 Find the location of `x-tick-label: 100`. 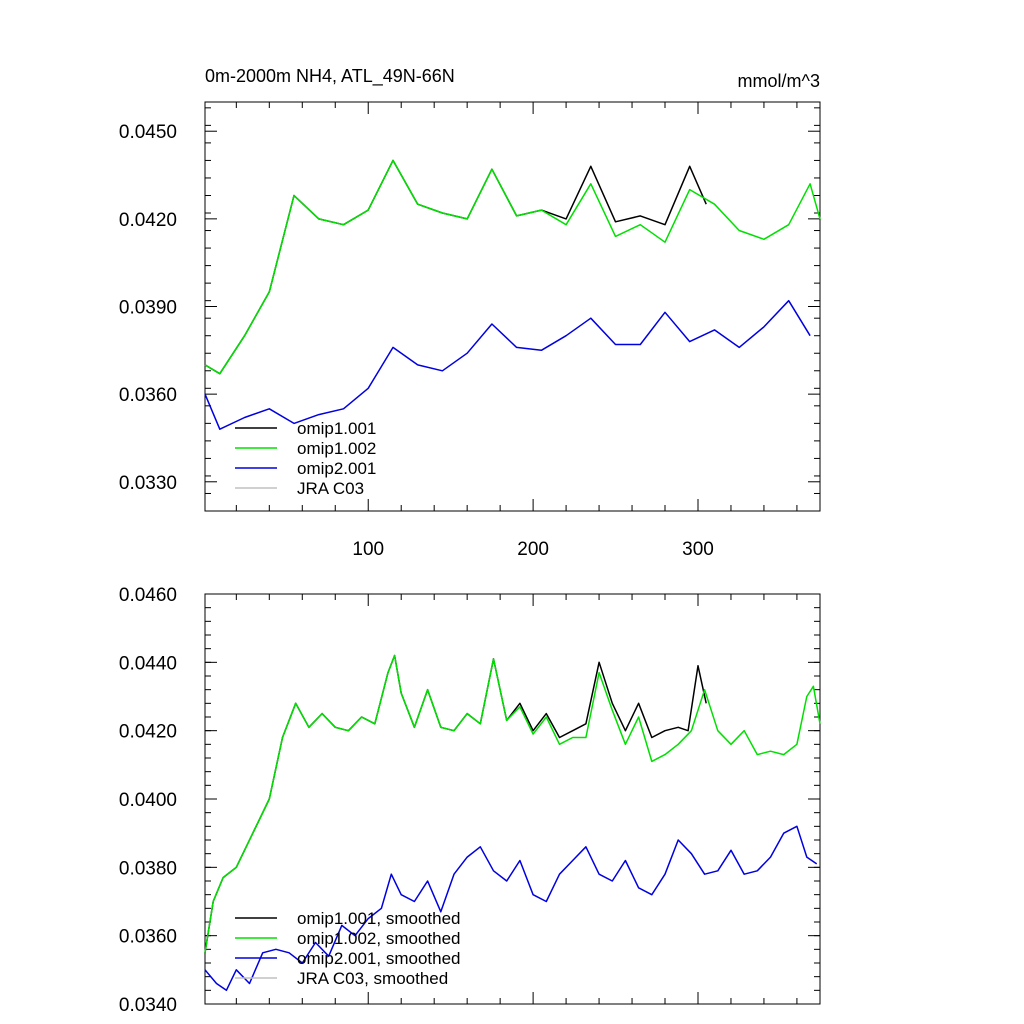

x-tick-label: 100 is located at coordinates (368, 549).